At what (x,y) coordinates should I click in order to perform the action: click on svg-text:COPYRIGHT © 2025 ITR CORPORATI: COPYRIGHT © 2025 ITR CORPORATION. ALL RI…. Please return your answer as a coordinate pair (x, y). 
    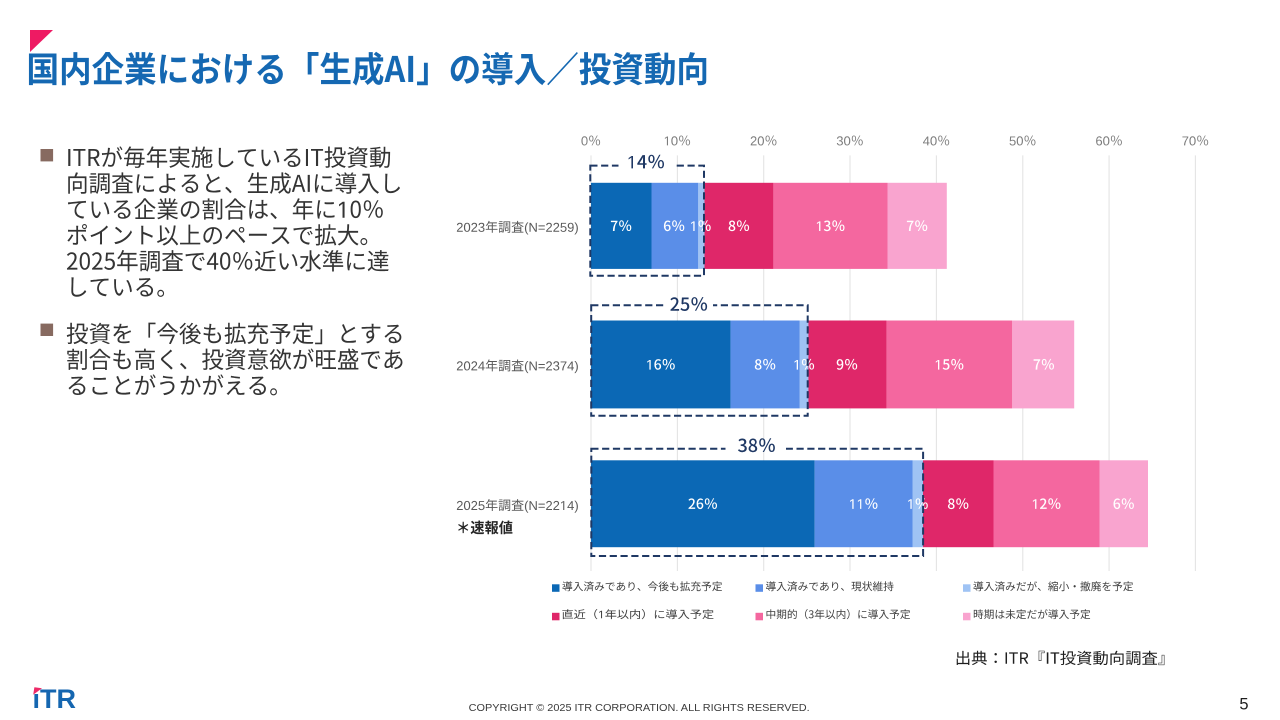
    Looking at the image, I should click on (639, 708).